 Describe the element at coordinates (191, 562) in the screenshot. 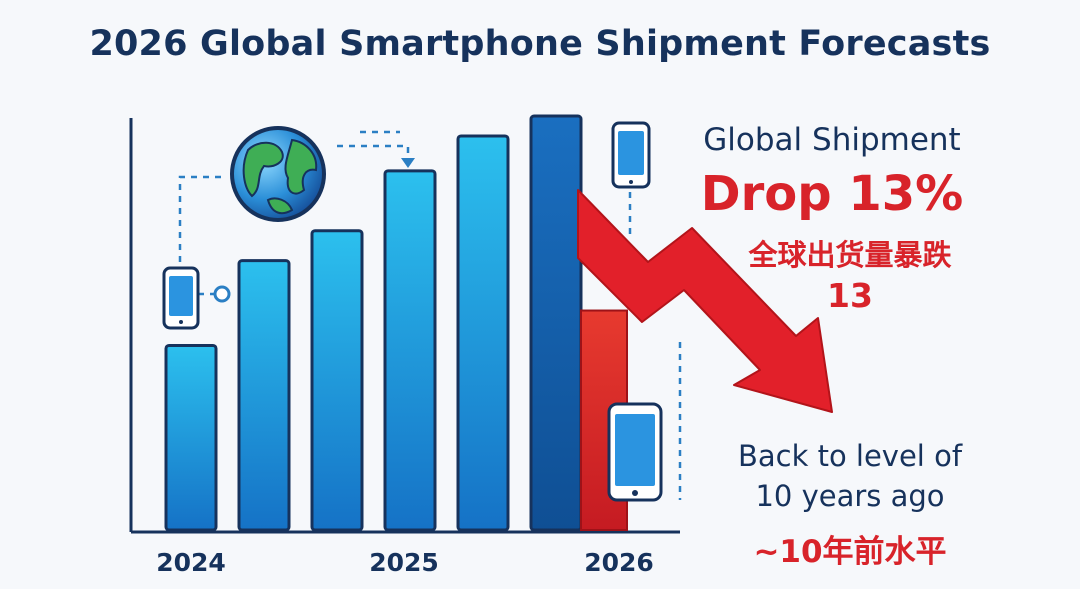

I see `x-tick-label: 2024` at that location.